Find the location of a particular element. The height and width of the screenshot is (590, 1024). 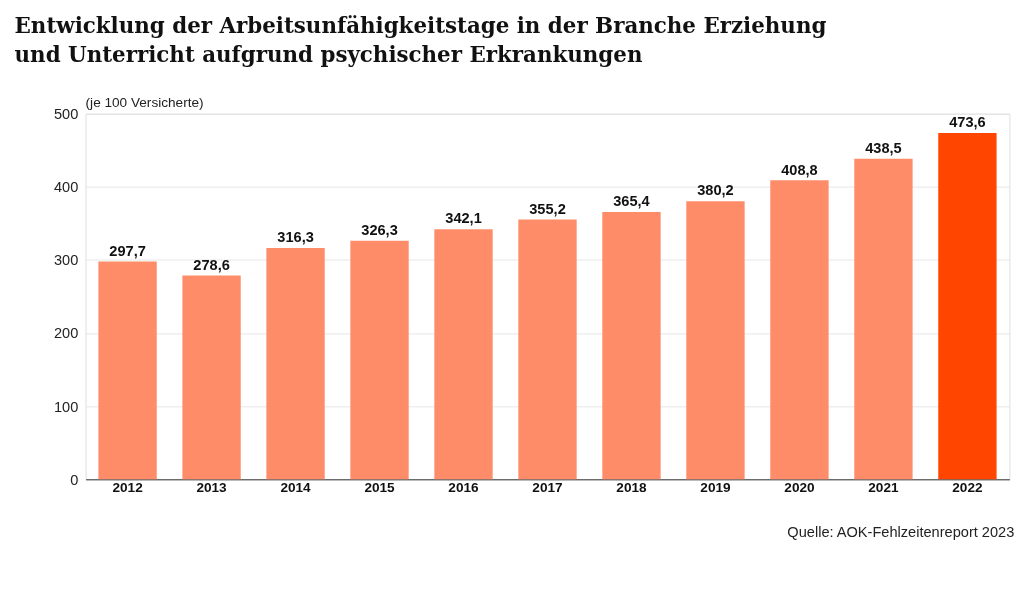

data-label: 473,6 is located at coordinates (967, 122).